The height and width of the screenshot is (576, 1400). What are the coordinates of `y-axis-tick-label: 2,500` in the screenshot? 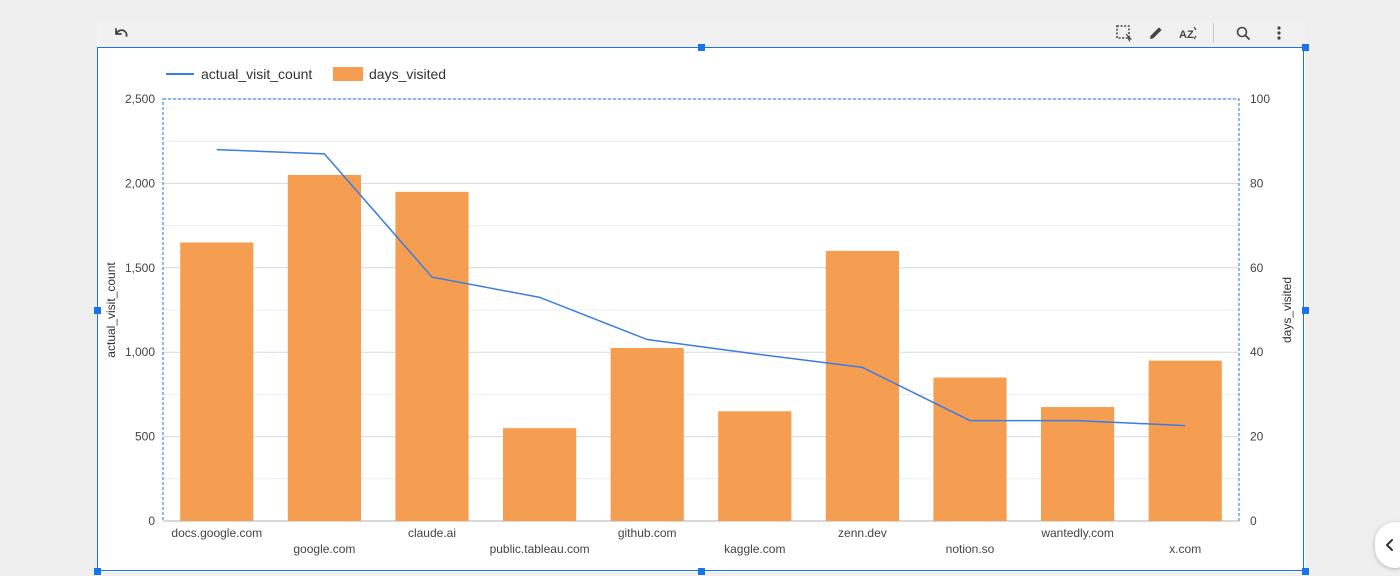 It's located at (140, 99).